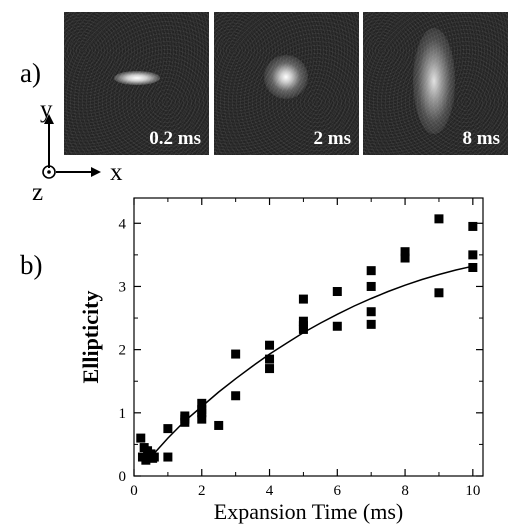  I want to click on y-axis-label: Ellipticity, so click(90, 337).